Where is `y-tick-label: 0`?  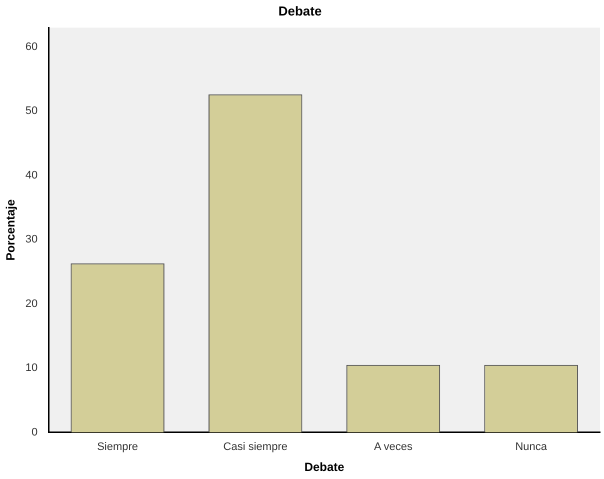
y-tick-label: 0 is located at coordinates (35, 432).